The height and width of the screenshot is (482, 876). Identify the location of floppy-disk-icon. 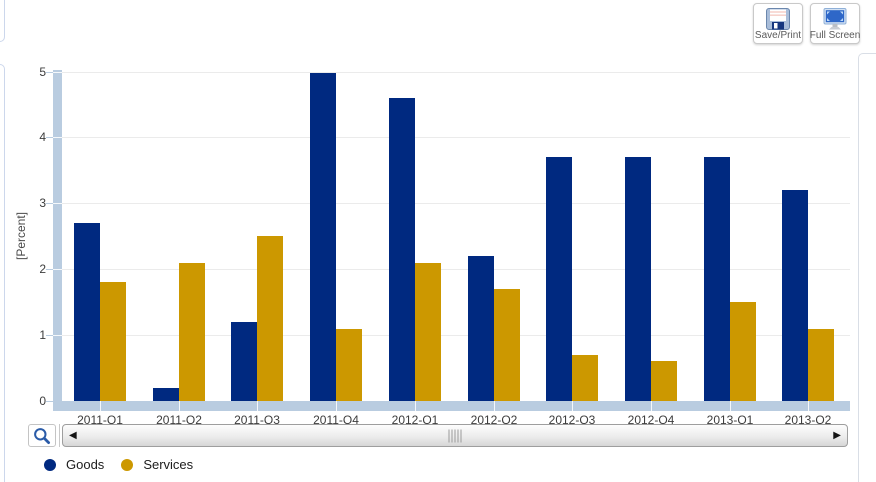
(778, 19).